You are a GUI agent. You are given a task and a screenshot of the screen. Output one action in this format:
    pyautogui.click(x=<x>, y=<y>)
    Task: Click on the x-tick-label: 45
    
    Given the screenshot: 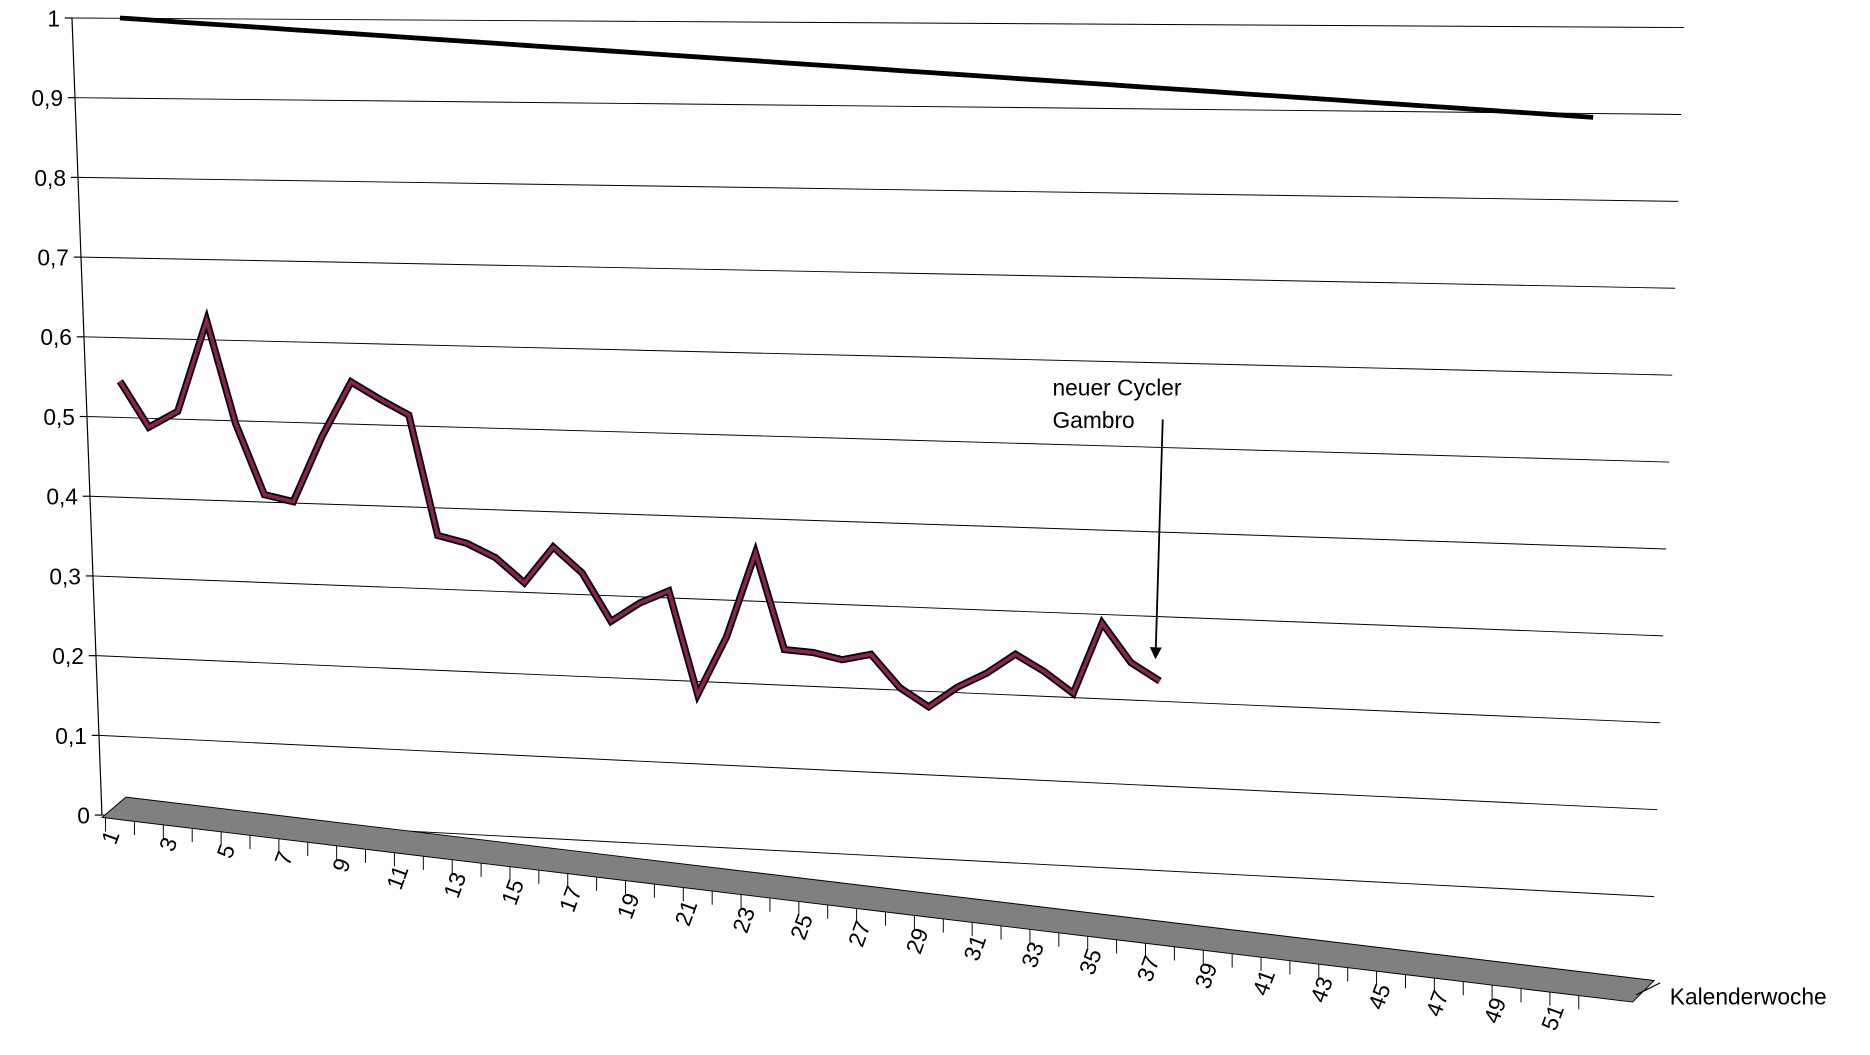 What is the action you would take?
    pyautogui.click(x=1379, y=996)
    